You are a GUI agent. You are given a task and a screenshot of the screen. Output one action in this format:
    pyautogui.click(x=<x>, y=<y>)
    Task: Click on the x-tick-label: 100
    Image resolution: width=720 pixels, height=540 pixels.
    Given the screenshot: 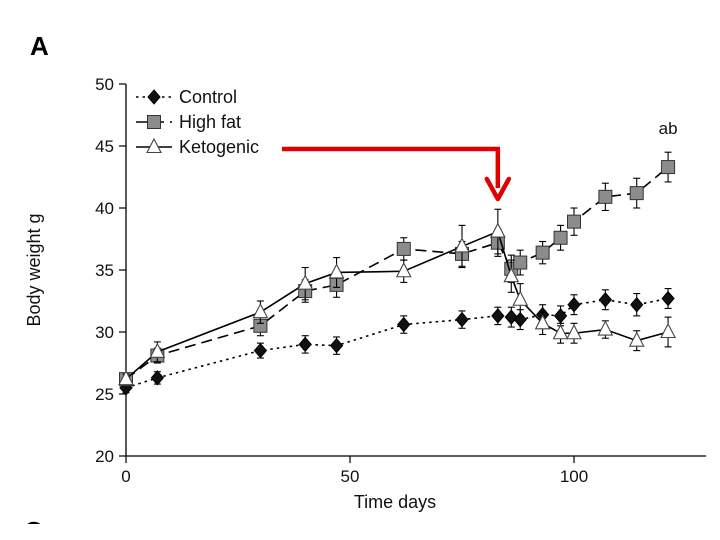 What is the action you would take?
    pyautogui.click(x=574, y=476)
    